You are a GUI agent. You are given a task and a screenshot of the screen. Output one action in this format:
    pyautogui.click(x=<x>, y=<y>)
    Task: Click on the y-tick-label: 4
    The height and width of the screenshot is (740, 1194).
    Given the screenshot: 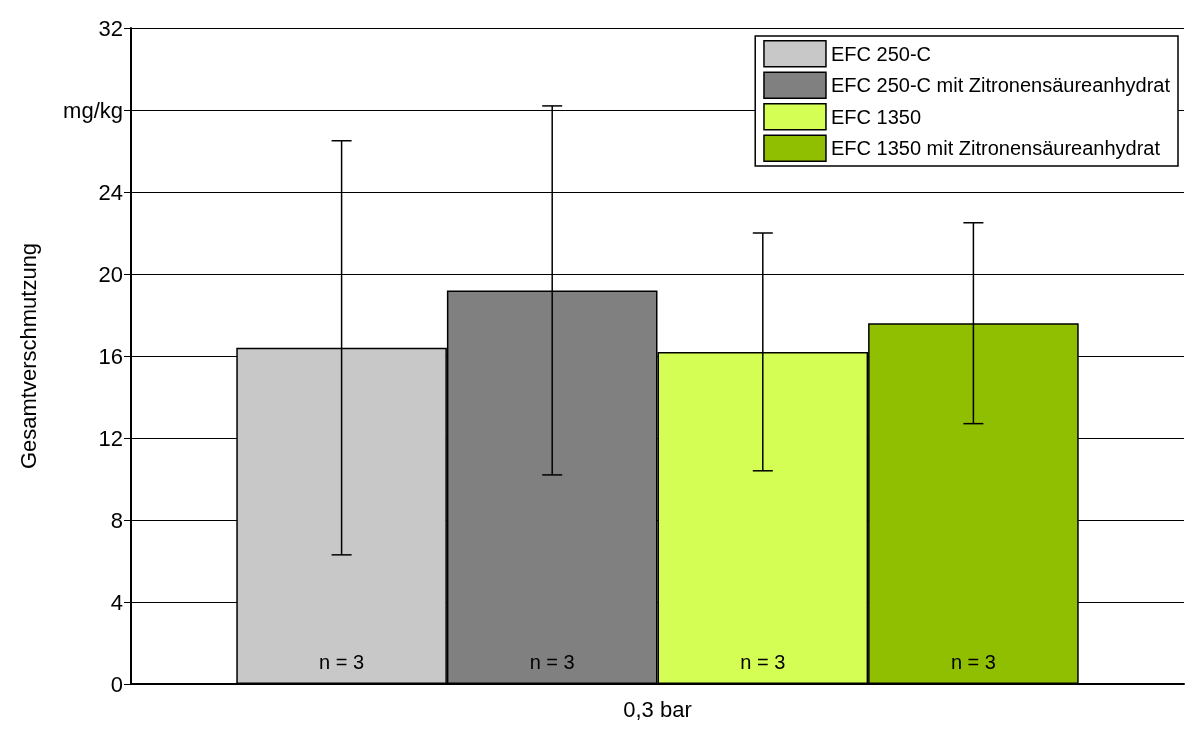 What is the action you would take?
    pyautogui.click(x=116, y=602)
    